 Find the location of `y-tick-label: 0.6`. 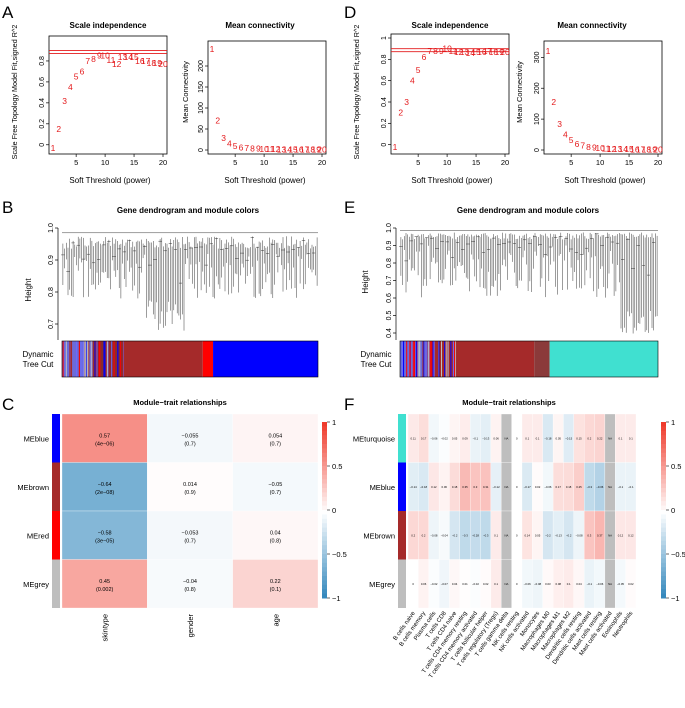

y-tick-label: 0.6 is located at coordinates (384, 81).